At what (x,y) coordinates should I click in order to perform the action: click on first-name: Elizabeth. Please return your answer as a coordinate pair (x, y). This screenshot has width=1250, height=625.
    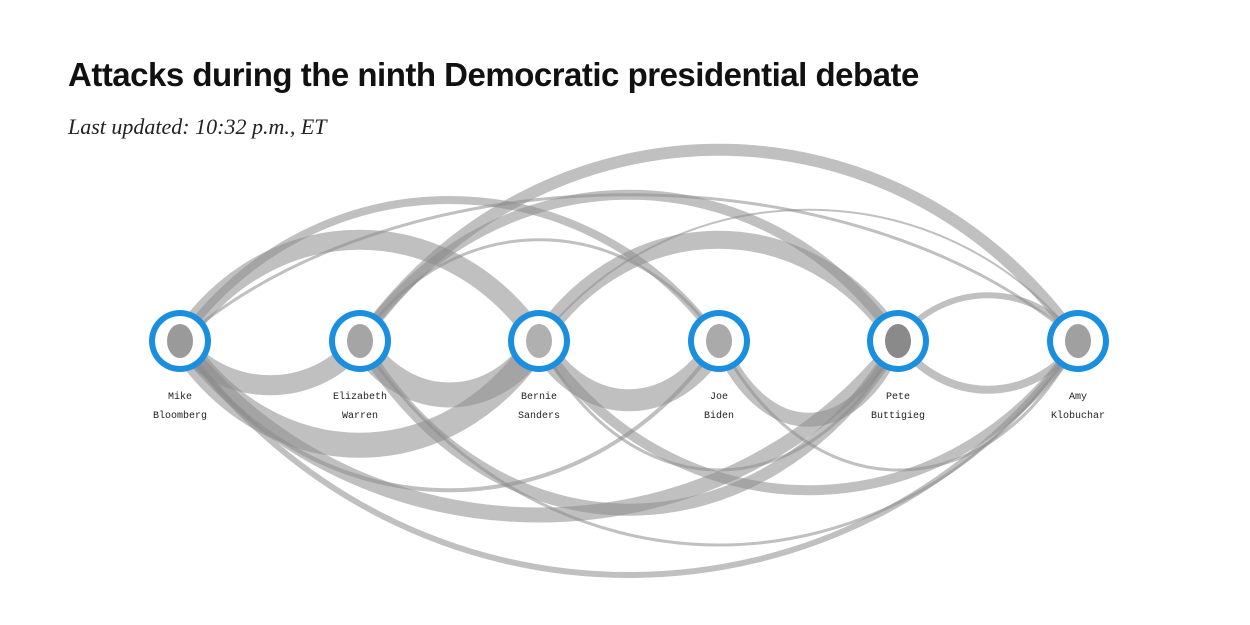
    Looking at the image, I should click on (360, 397).